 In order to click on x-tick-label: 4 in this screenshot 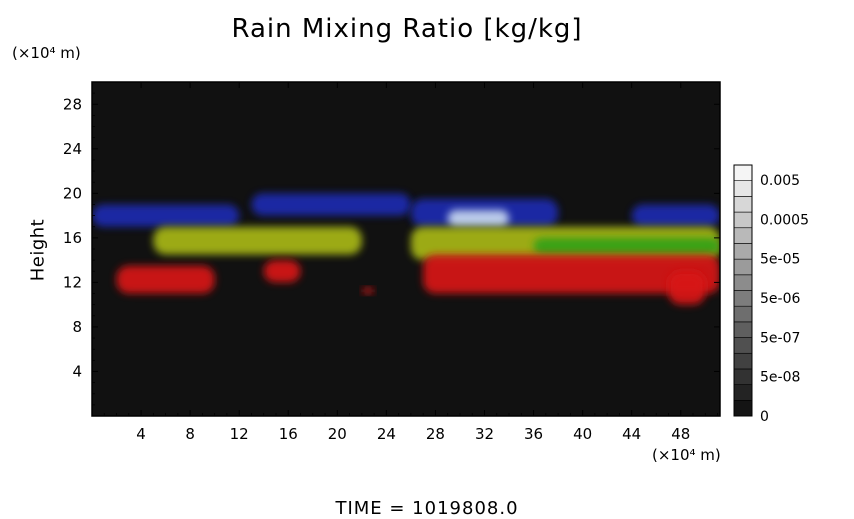, I will do `click(141, 434)`.